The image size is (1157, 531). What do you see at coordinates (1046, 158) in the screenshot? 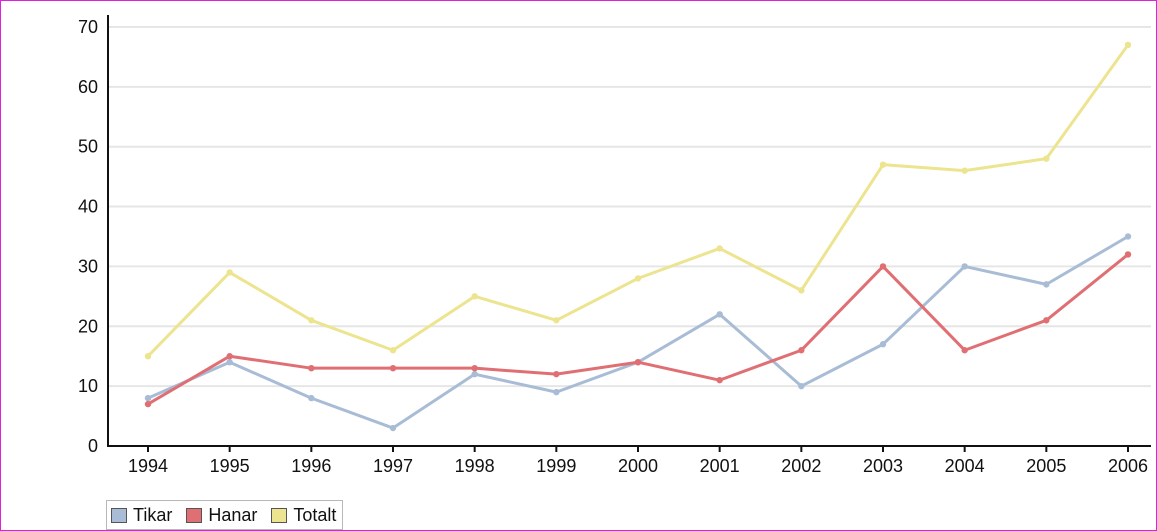
I see `data-point-totalt-2005` at bounding box center [1046, 158].